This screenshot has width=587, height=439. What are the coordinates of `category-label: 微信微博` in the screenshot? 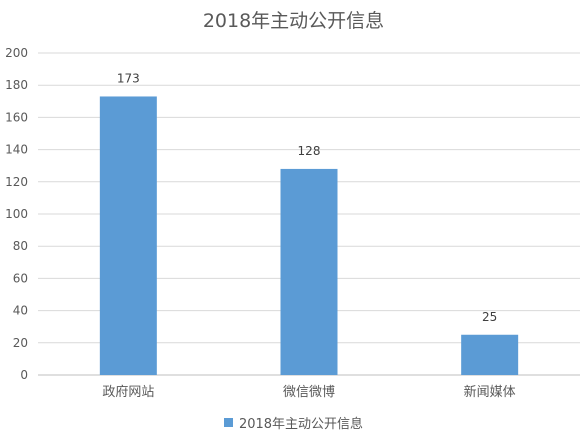 It's located at (309, 392).